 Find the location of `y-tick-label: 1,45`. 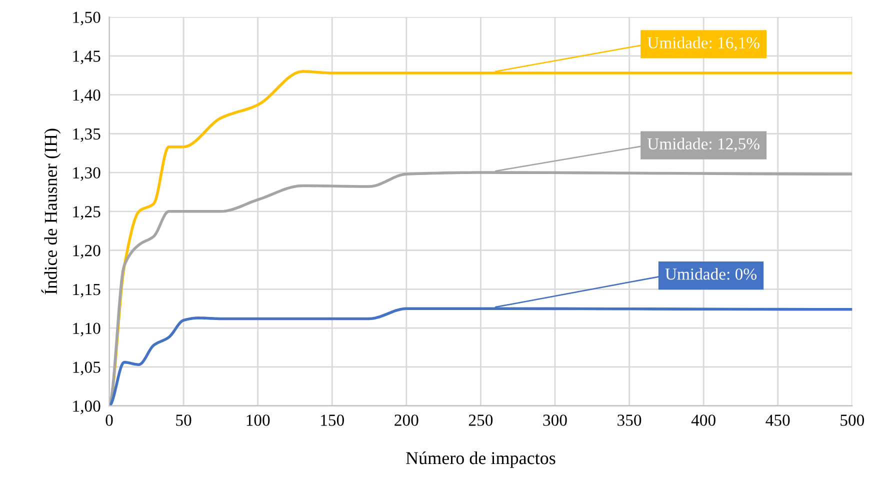

y-tick-label: 1,45 is located at coordinates (86, 57).